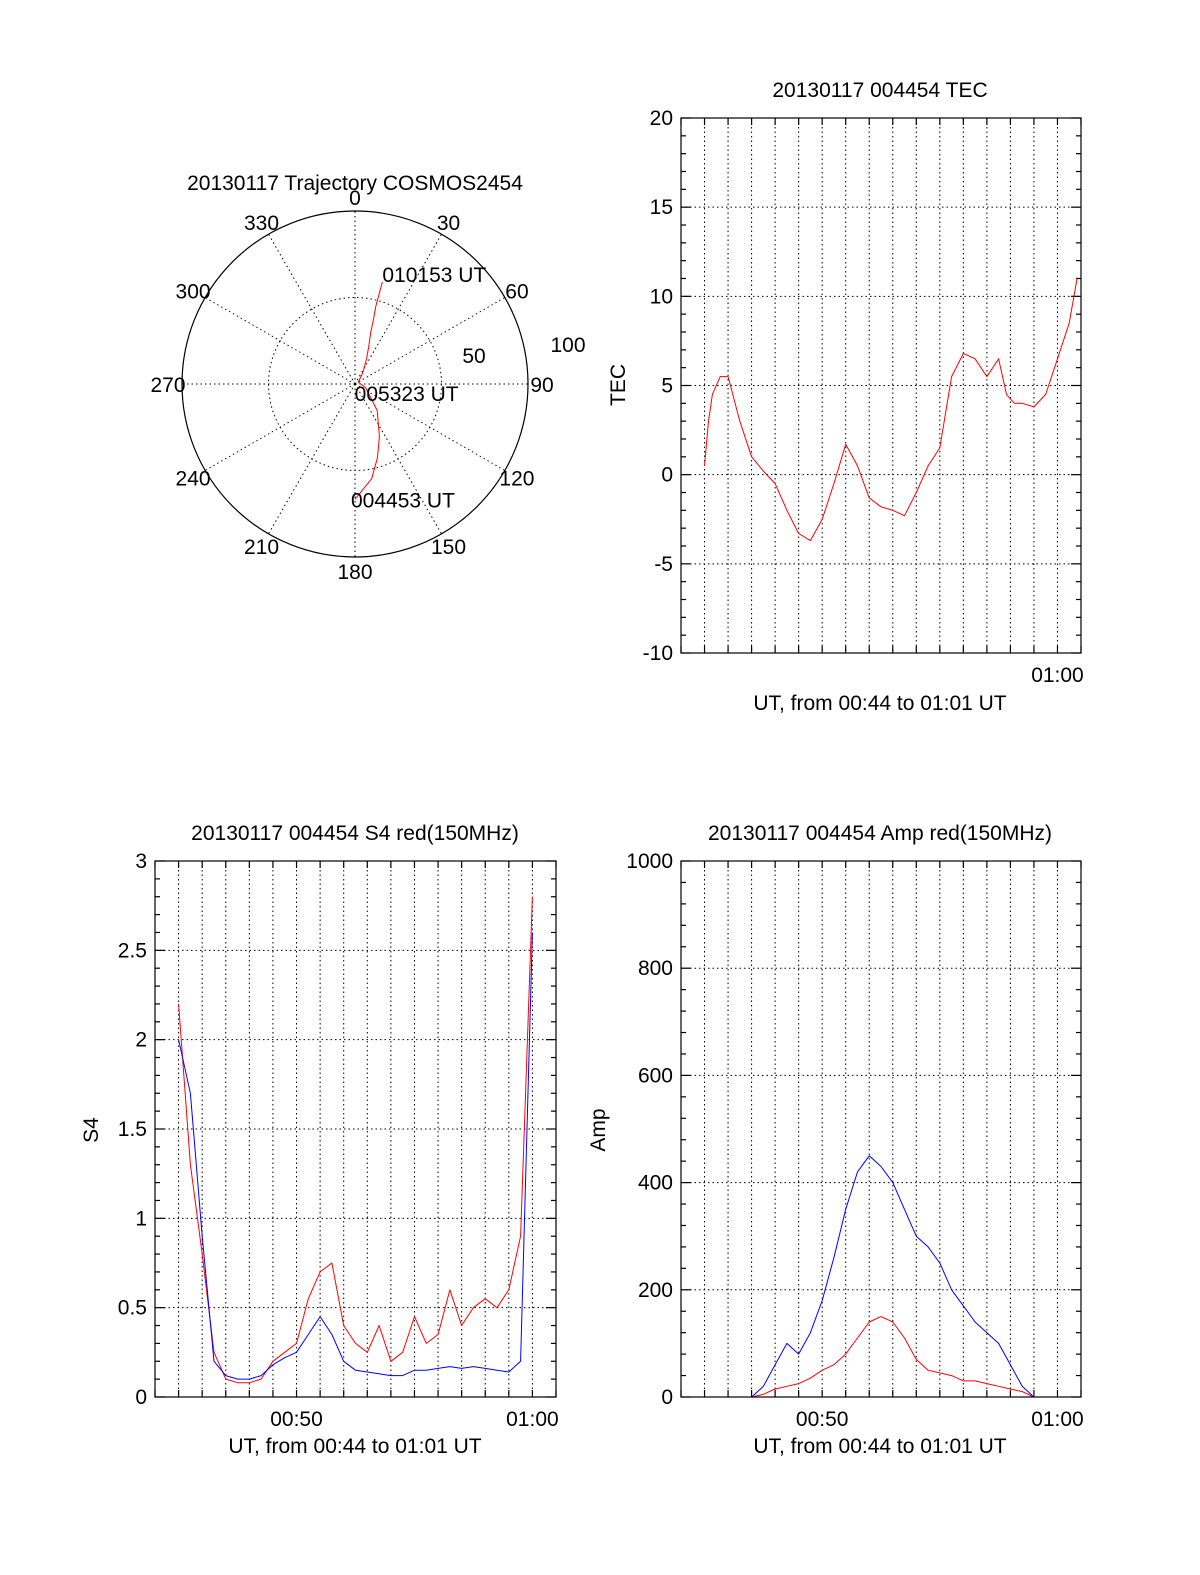 This screenshot has height=1575, width=1200. I want to click on polar-angle-label: 150, so click(448, 547).